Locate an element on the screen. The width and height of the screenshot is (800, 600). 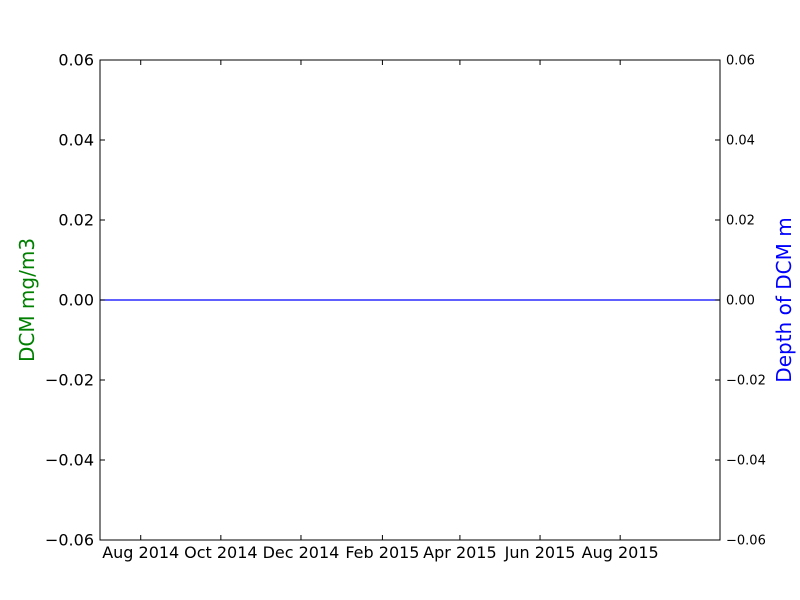
y-axis-right-label: Depth of DCM m is located at coordinates (784, 299).